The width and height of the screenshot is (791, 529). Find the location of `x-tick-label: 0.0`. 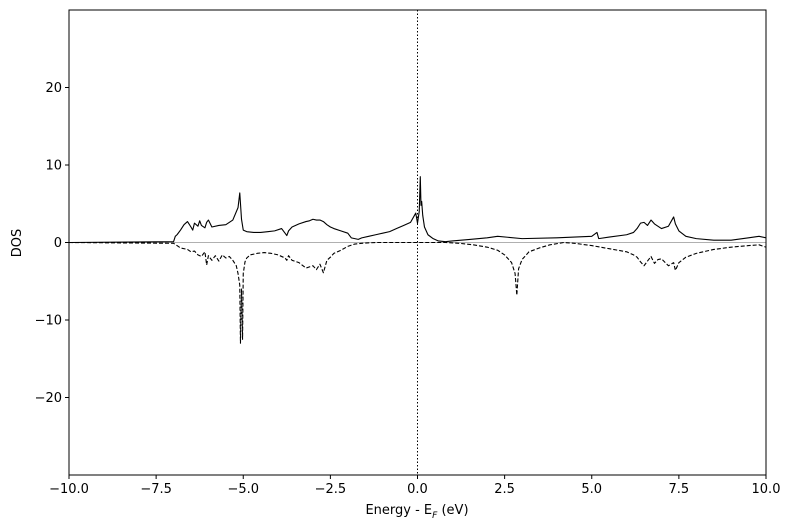

x-tick-label: 0.0 is located at coordinates (417, 489).